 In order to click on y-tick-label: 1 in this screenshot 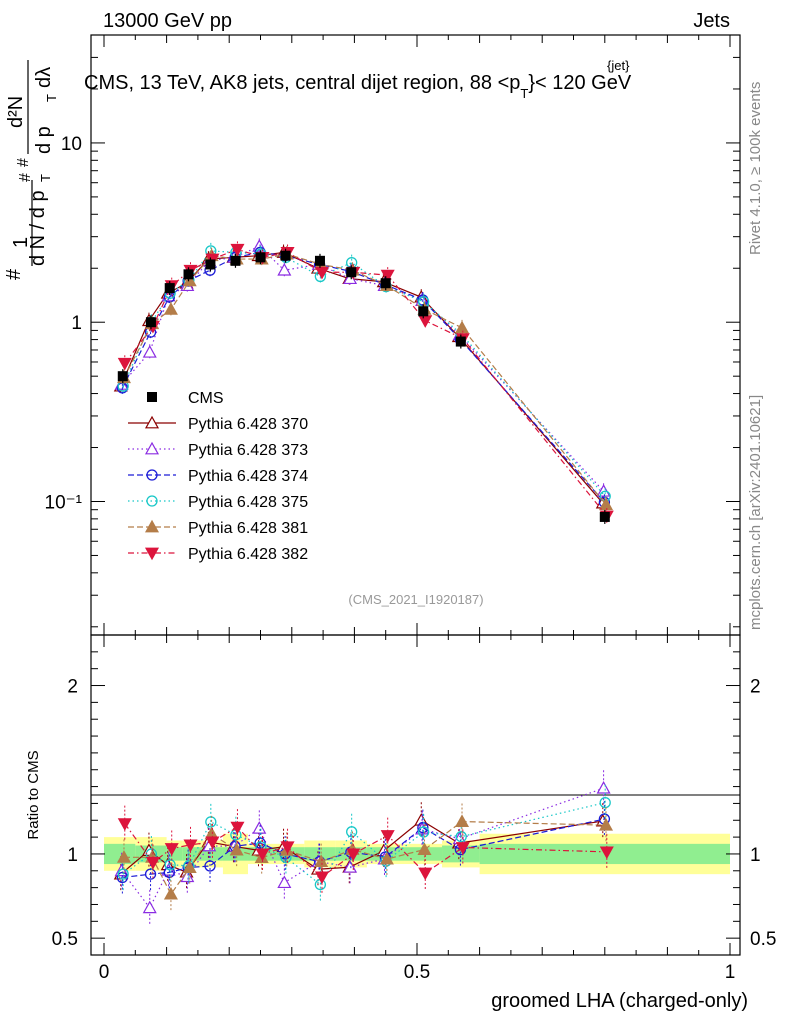, I will do `click(76, 323)`.